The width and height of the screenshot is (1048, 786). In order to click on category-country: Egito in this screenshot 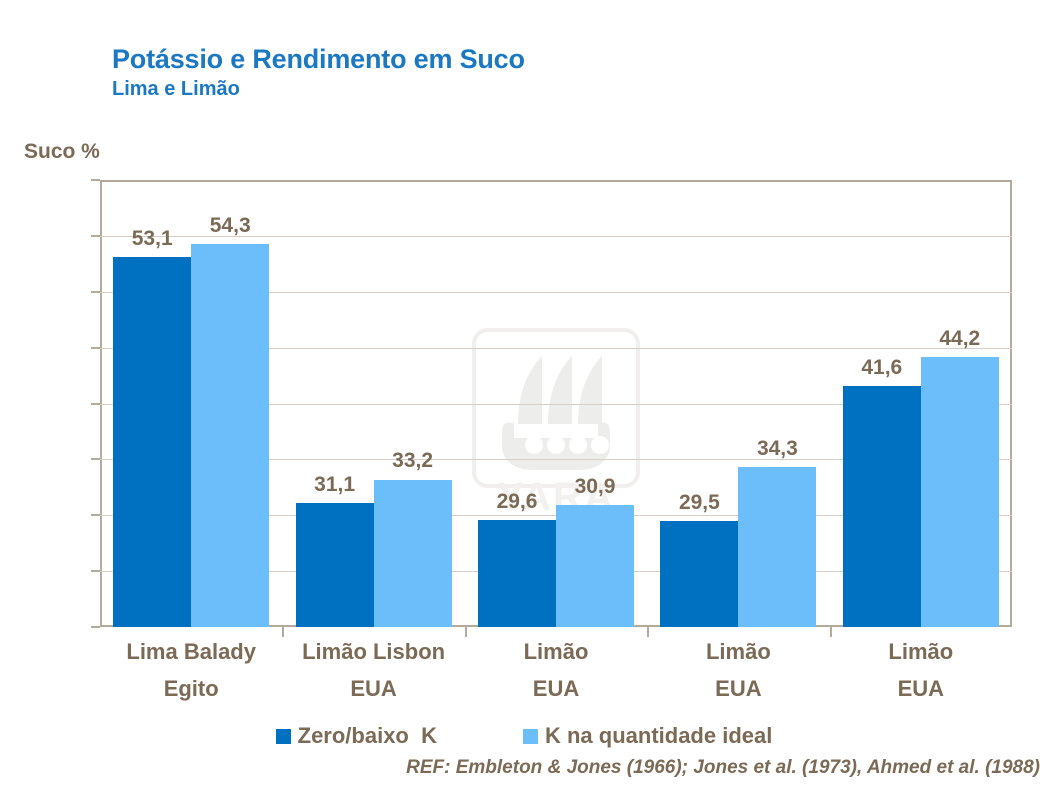, I will do `click(191, 689)`.